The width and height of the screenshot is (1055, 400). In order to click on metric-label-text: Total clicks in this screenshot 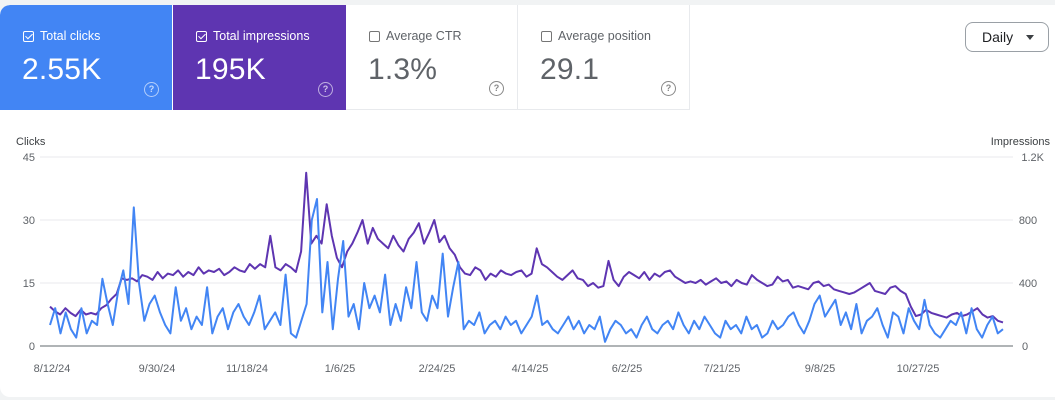, I will do `click(70, 36)`.